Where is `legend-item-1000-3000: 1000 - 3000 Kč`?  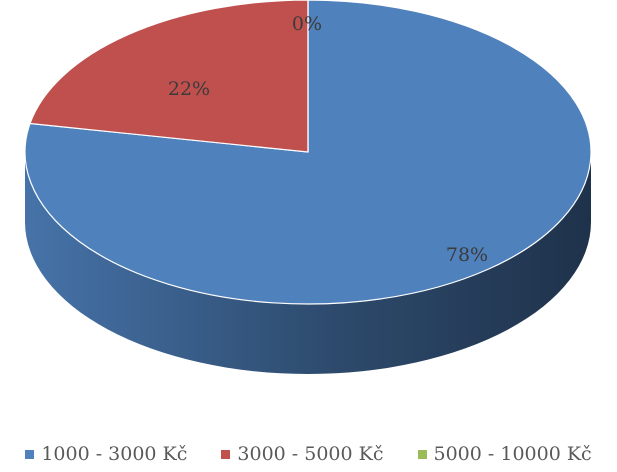 legend-item-1000-3000: 1000 - 3000 Kč is located at coordinates (106, 454).